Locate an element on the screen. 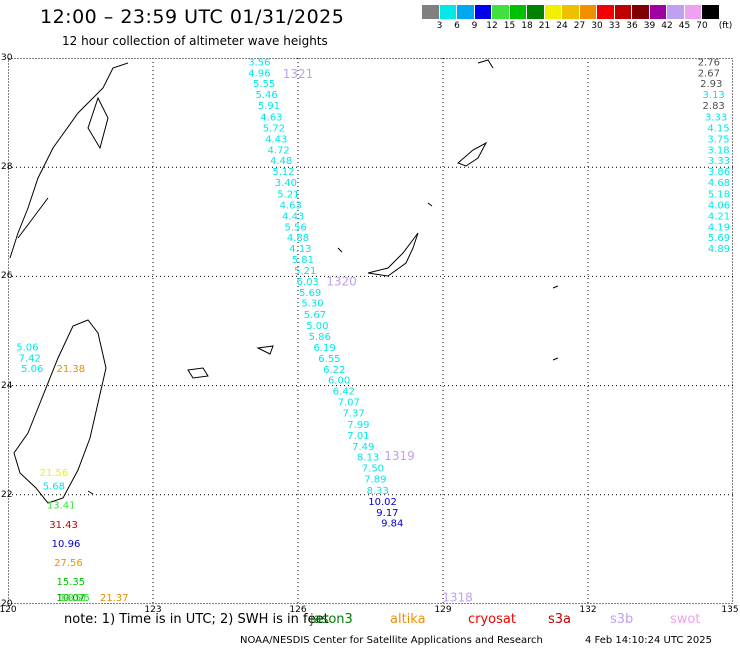 The height and width of the screenshot is (650, 740). okinawa-coastline is located at coordinates (393, 254).